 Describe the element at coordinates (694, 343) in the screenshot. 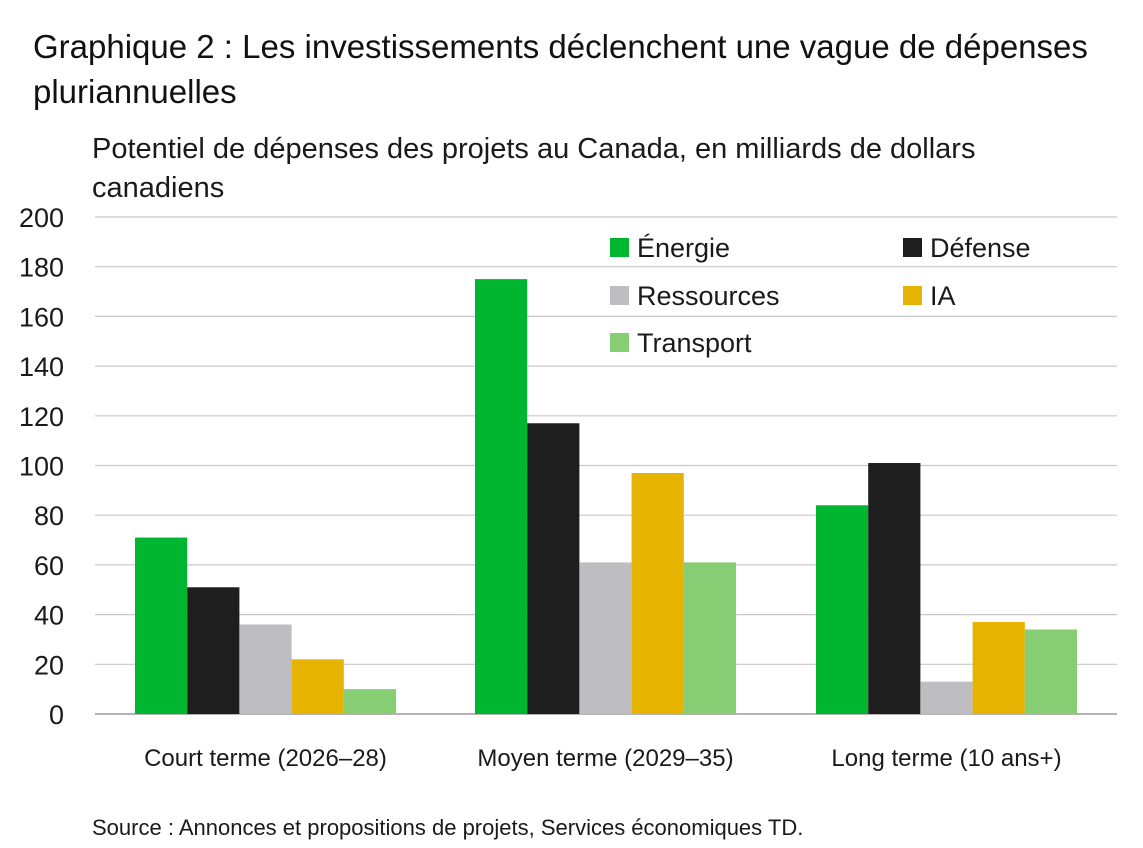

I see `legend-label-transport: Transport` at that location.